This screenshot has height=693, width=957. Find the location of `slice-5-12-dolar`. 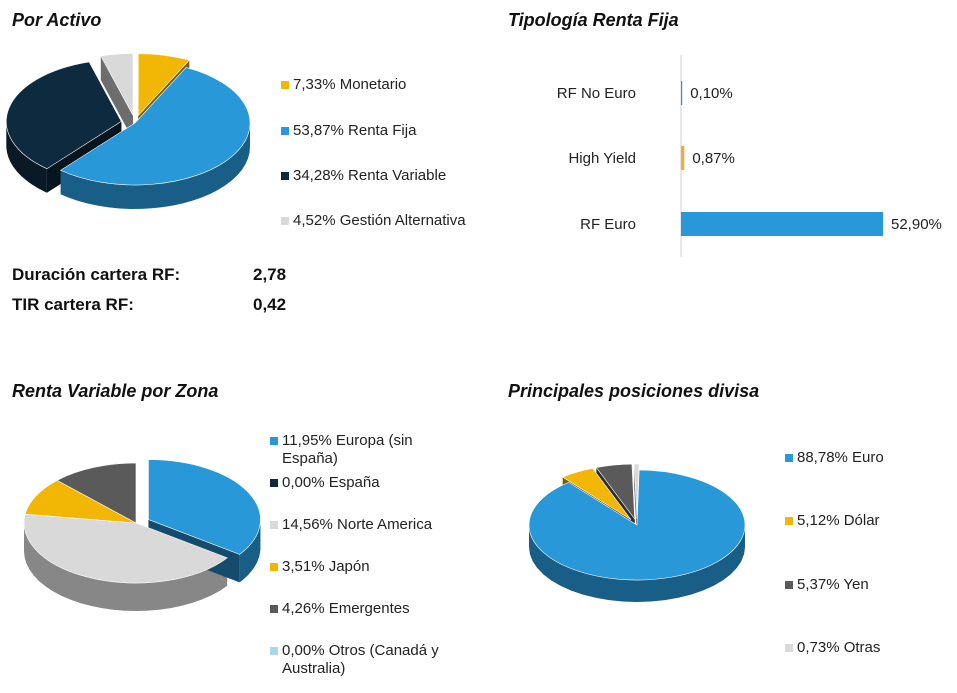

slice-5-12-dolar is located at coordinates (597, 493).